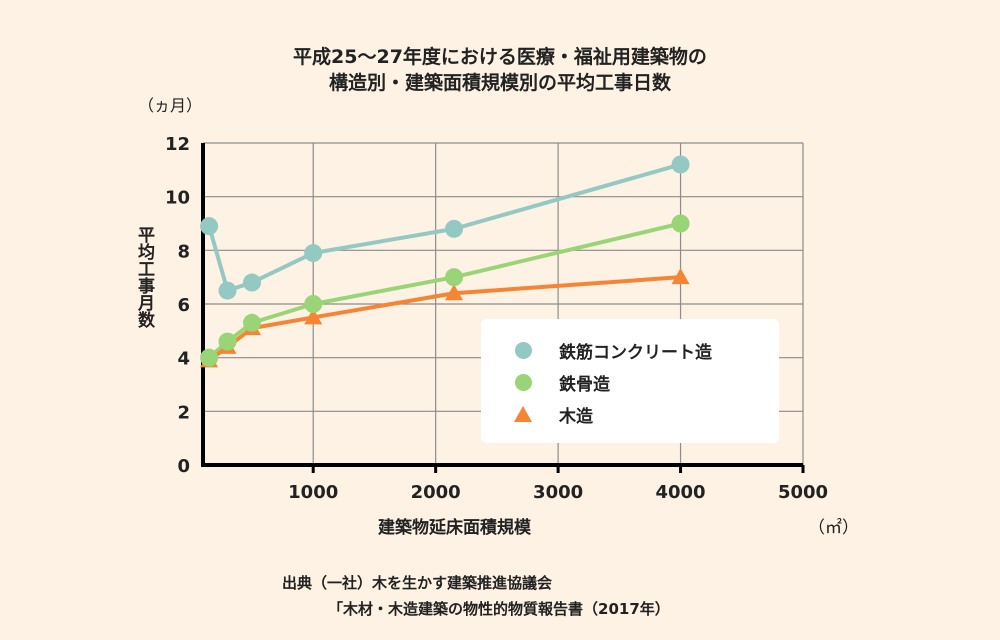  What do you see at coordinates (183, 412) in the screenshot?
I see `y-tick-label-2: 2` at bounding box center [183, 412].